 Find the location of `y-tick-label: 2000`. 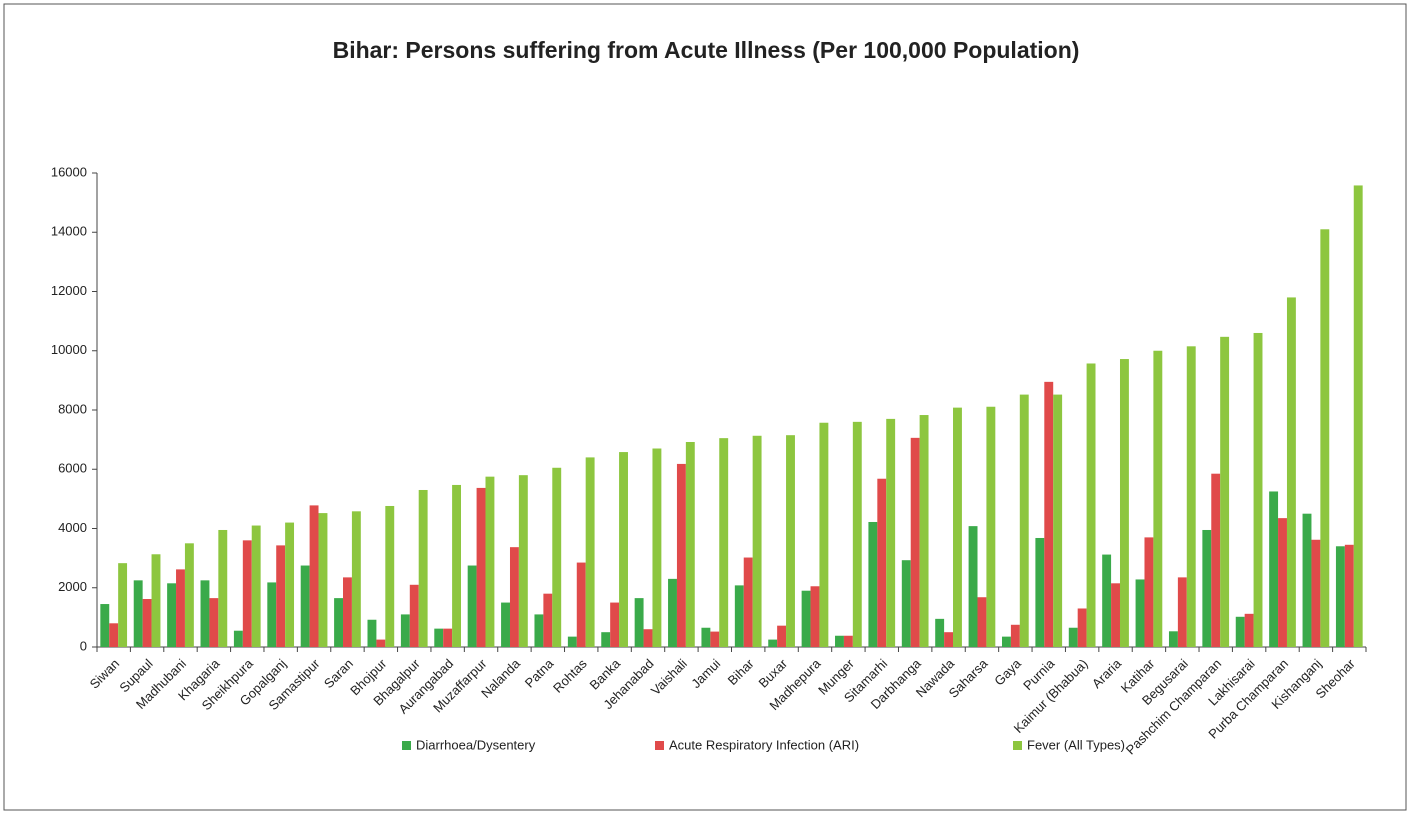

y-tick-label: 2000 is located at coordinates (72, 586).